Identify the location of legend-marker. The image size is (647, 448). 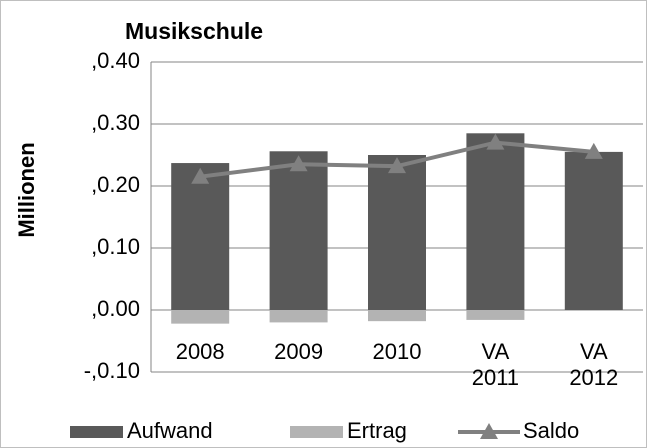
(489, 431).